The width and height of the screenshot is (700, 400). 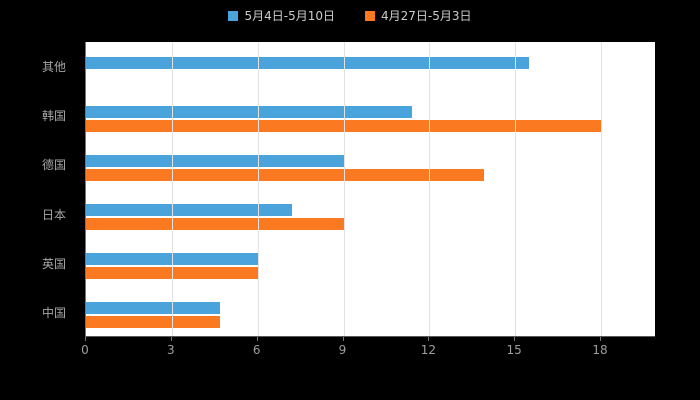 What do you see at coordinates (370, 339) in the screenshot?
I see `x-axis-tickmarks` at bounding box center [370, 339].